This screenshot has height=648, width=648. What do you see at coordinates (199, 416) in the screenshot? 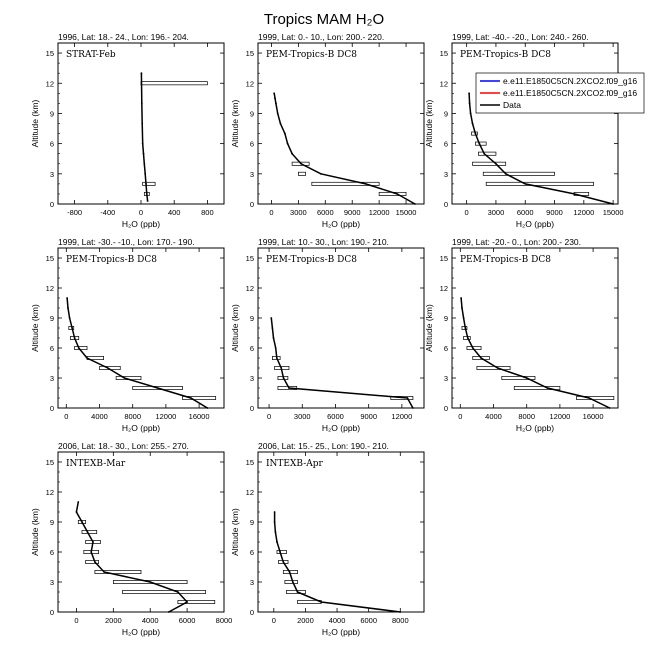
I see `x-tick-label: 16000` at bounding box center [199, 416].